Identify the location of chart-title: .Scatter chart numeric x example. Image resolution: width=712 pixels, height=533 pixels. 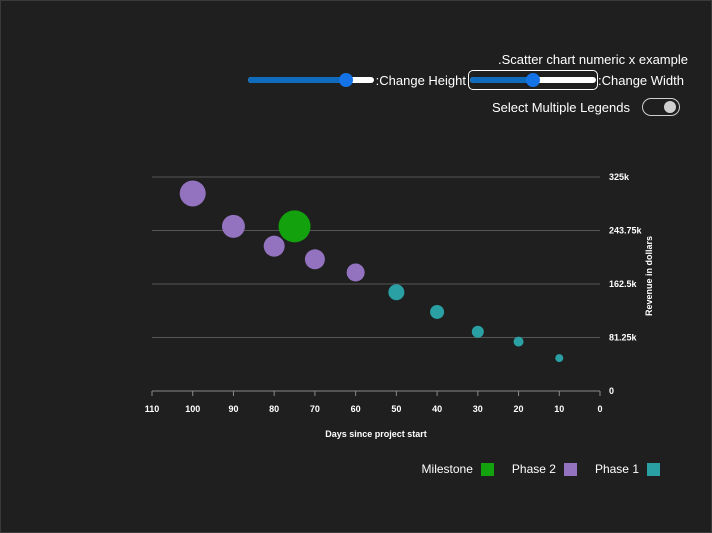
(592, 59).